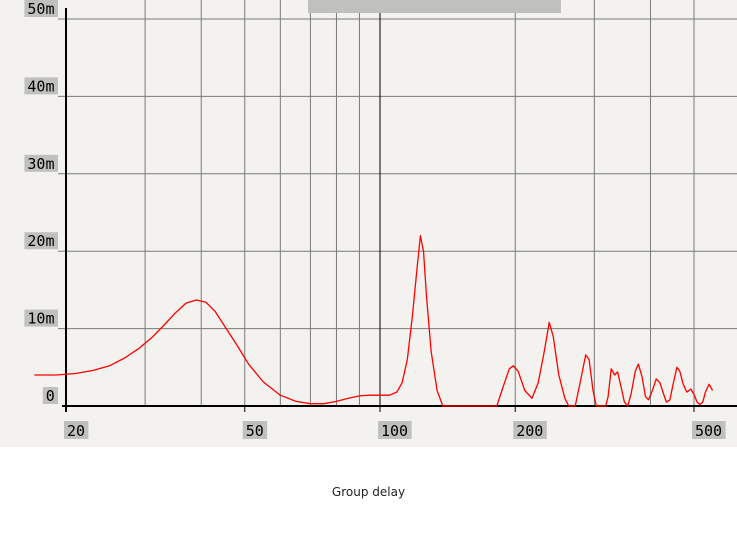 The width and height of the screenshot is (737, 535). I want to click on x-tick-label: 50, so click(255, 431).